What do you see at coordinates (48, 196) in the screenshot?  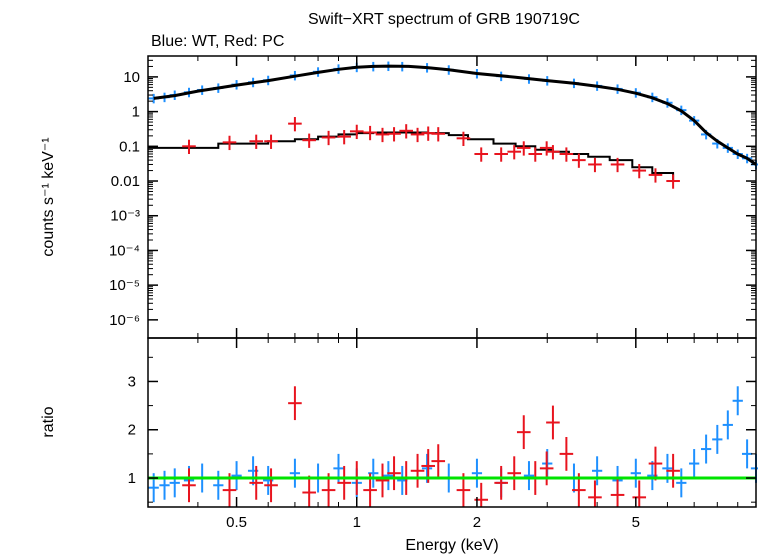 I see `spectrum-y-axis-label: counts s⁻¹ keV⁻¹` at bounding box center [48, 196].